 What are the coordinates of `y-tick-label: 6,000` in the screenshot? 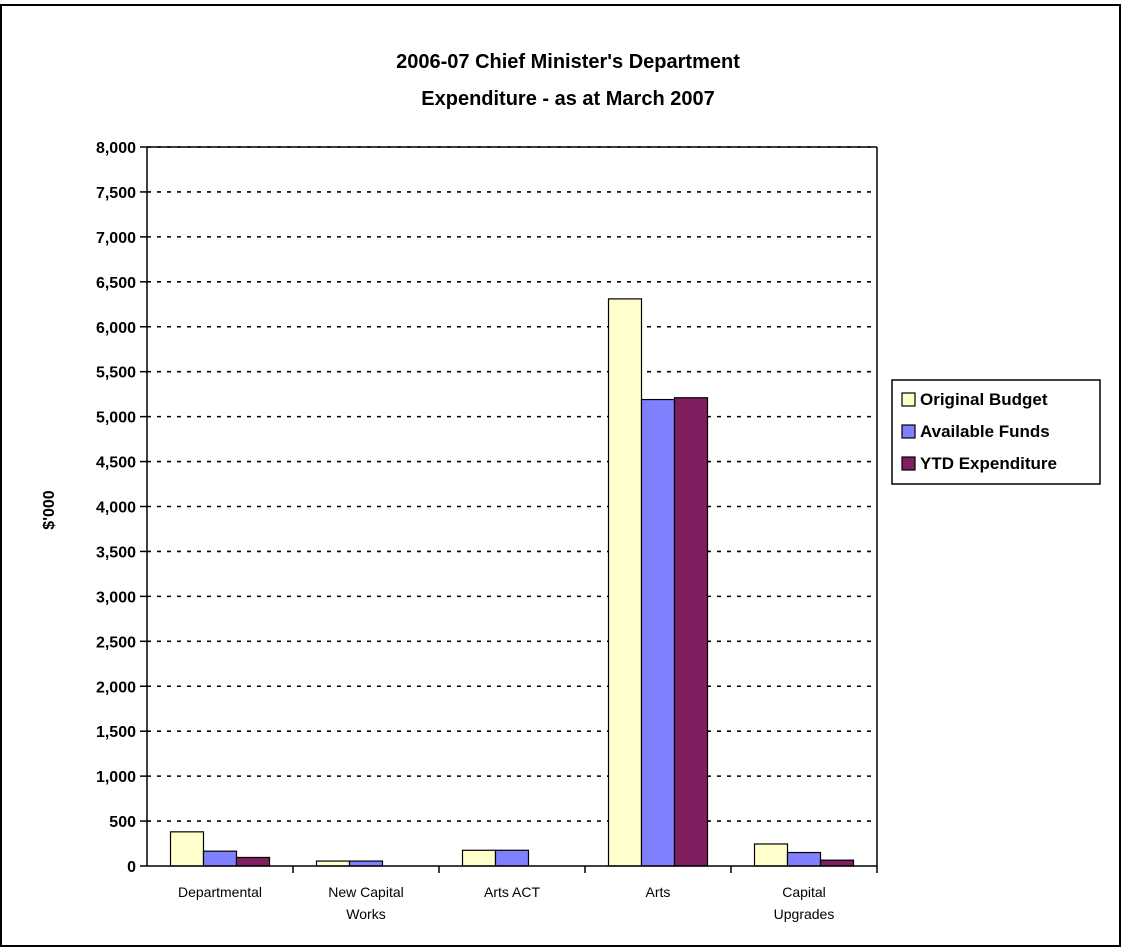 It's located at (116, 328).